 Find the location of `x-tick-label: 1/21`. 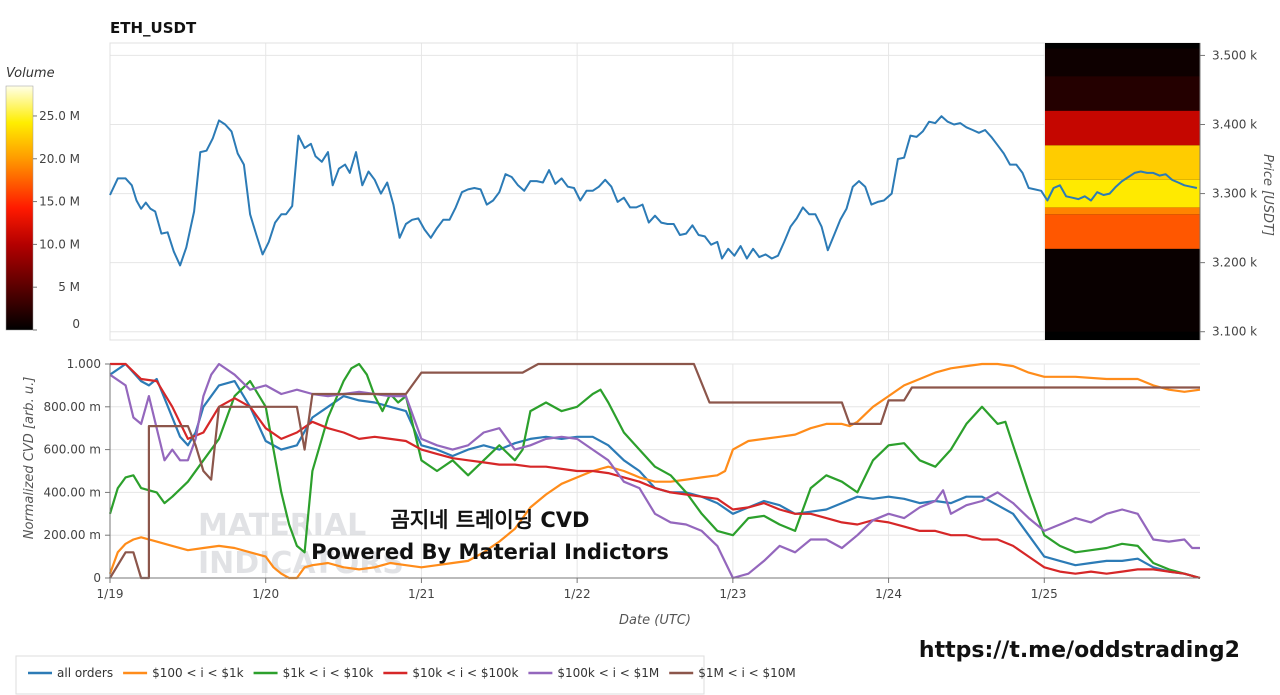

x-tick-label: 1/21 is located at coordinates (421, 594).